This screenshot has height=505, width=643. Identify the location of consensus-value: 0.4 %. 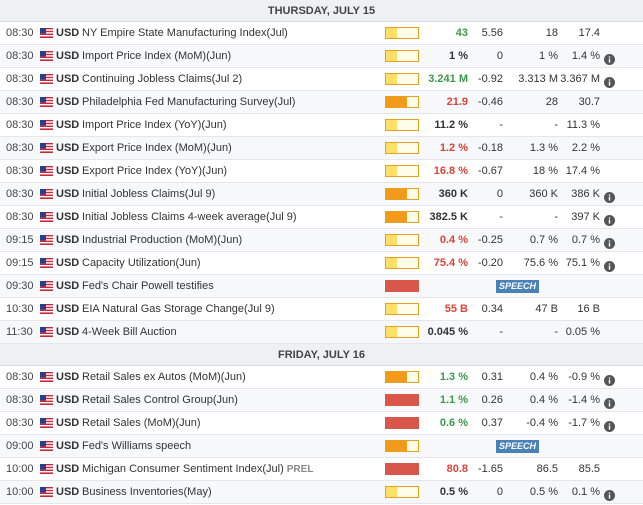
(543, 400).